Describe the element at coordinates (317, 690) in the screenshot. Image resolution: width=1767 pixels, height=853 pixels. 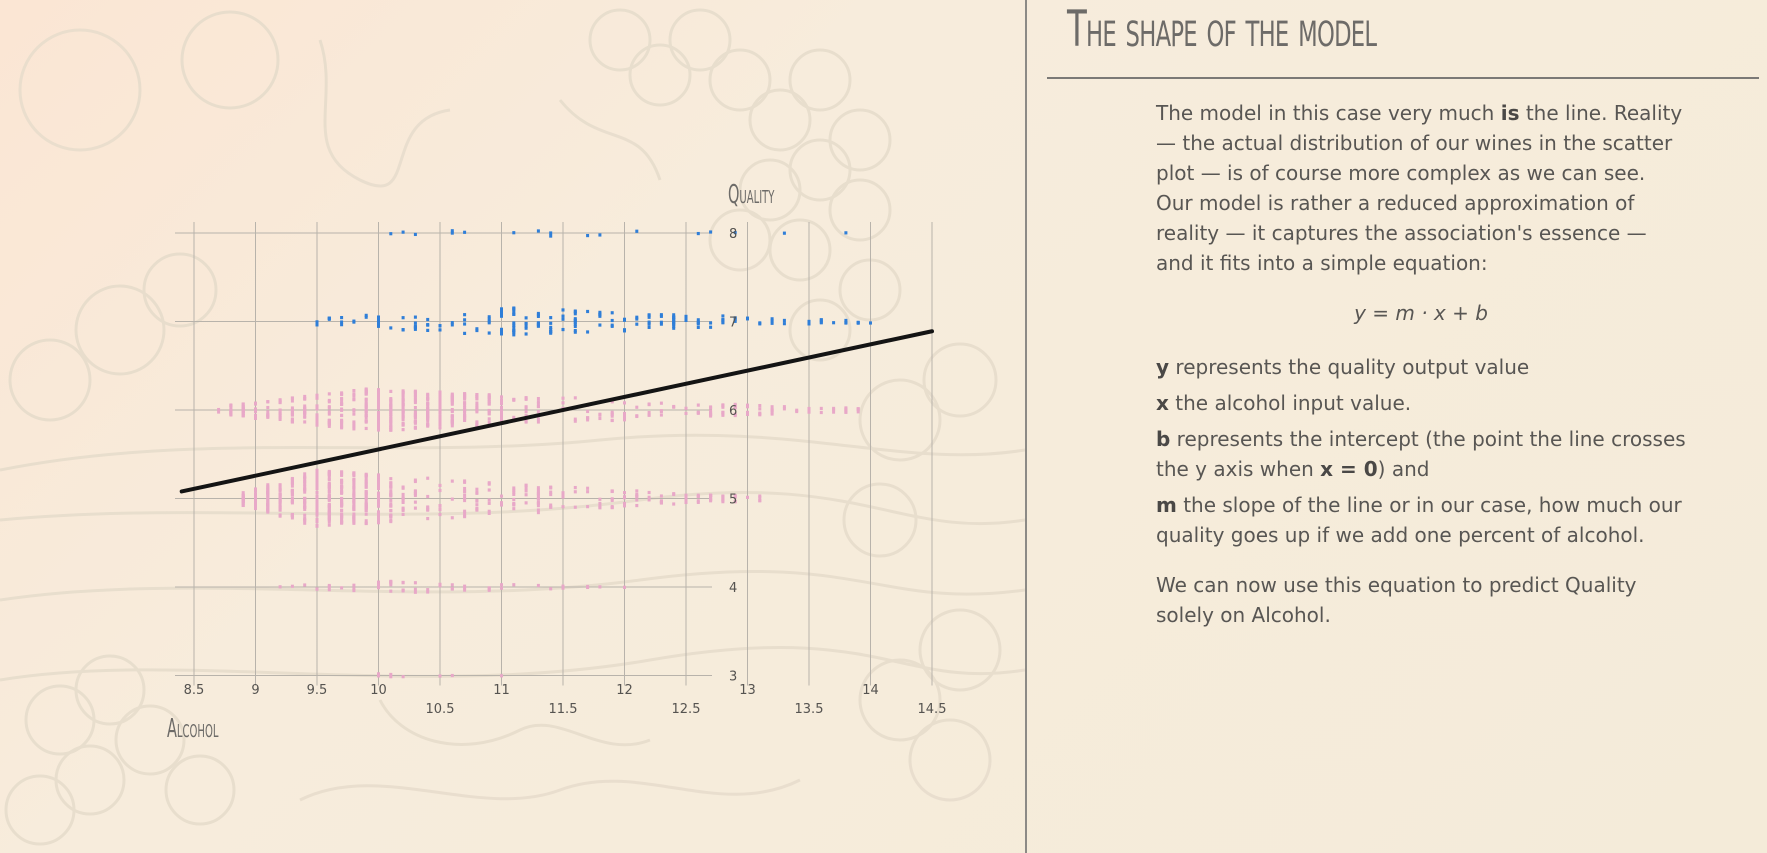
I see `x-tick-label: 9.5` at that location.